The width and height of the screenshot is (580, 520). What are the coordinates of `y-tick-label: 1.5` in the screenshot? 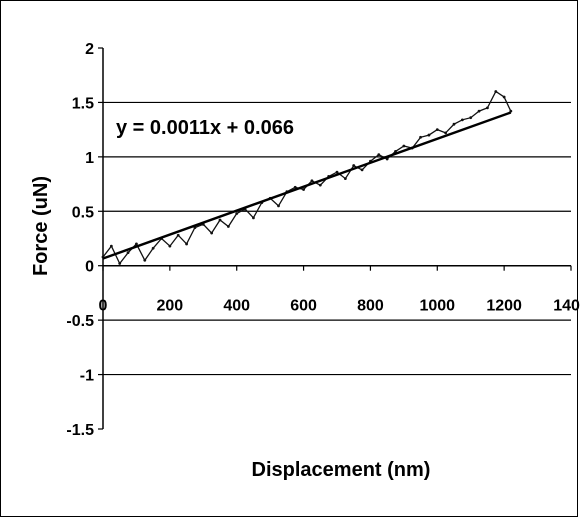 It's located at (83, 103).